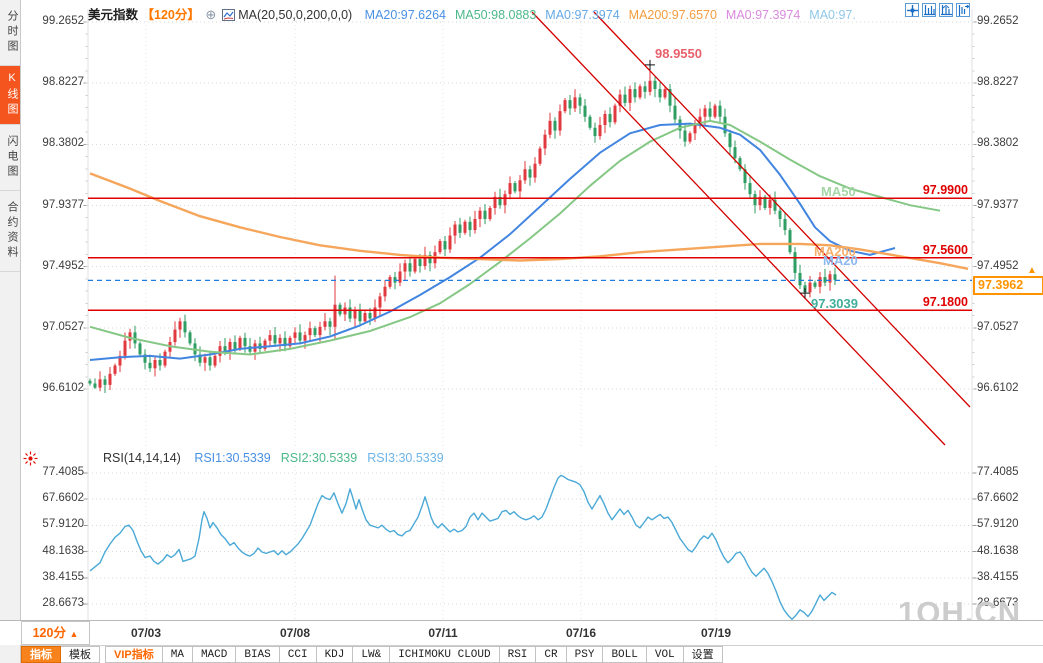  Describe the element at coordinates (10, 95) in the screenshot. I see `side-tab-K线图: K线图` at that location.